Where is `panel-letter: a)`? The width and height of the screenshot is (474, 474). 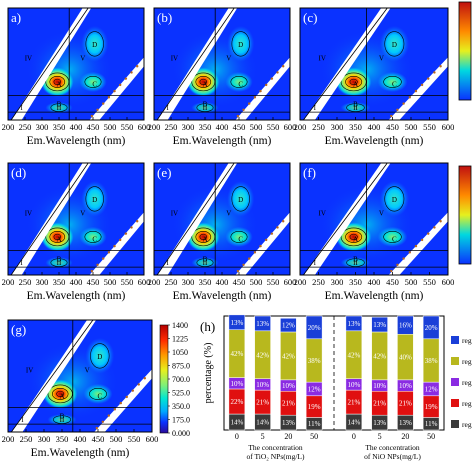
panel-letter: a) is located at coordinates (16, 17).